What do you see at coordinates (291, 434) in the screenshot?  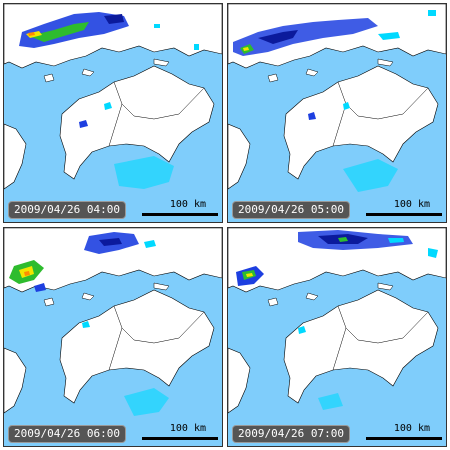 I see `timestamp-label: 2009/04/26 07:00` at bounding box center [291, 434].